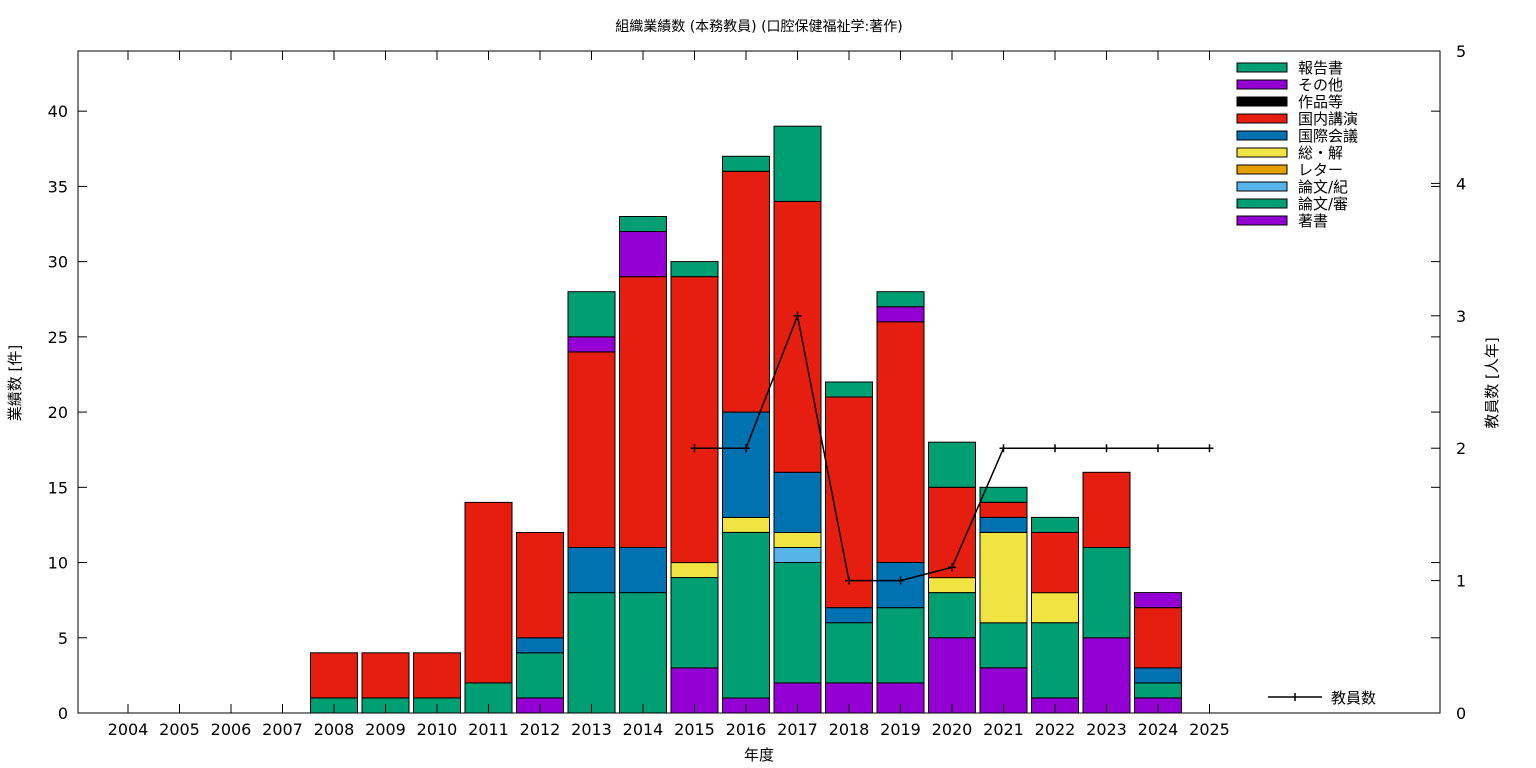 This screenshot has height=768, width=1536. Describe the element at coordinates (643, 729) in the screenshot. I see `x-tick-label: 2014` at that location.